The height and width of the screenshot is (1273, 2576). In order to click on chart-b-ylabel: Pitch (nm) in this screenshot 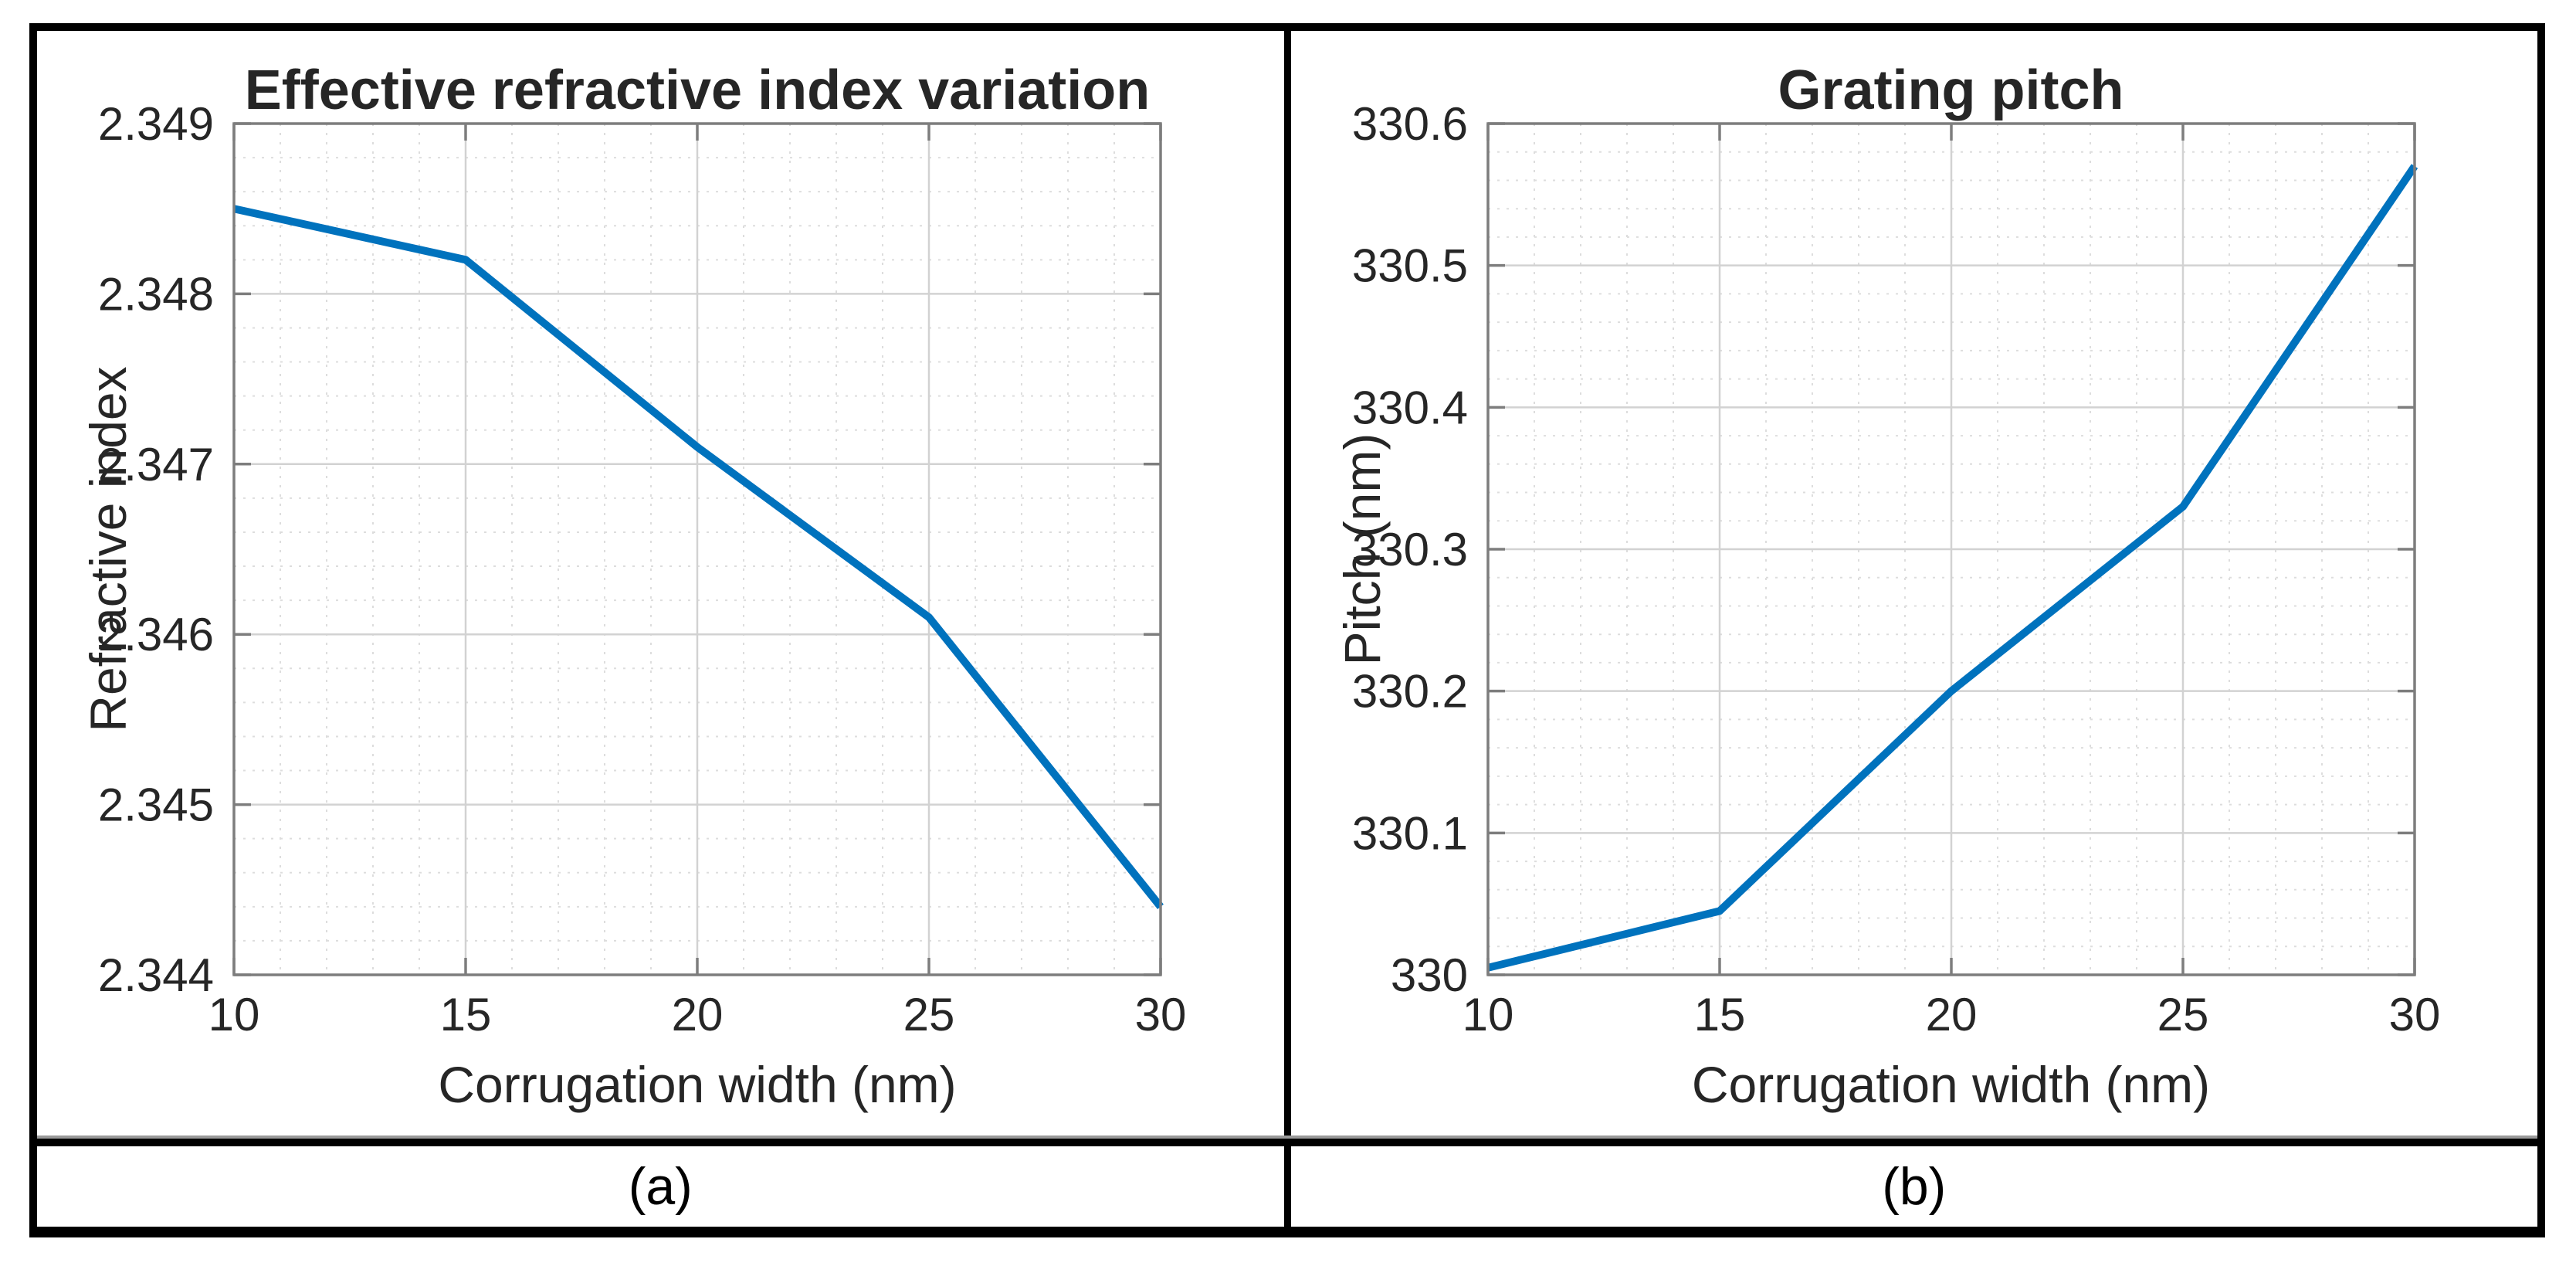, I will do `click(1362, 549)`.